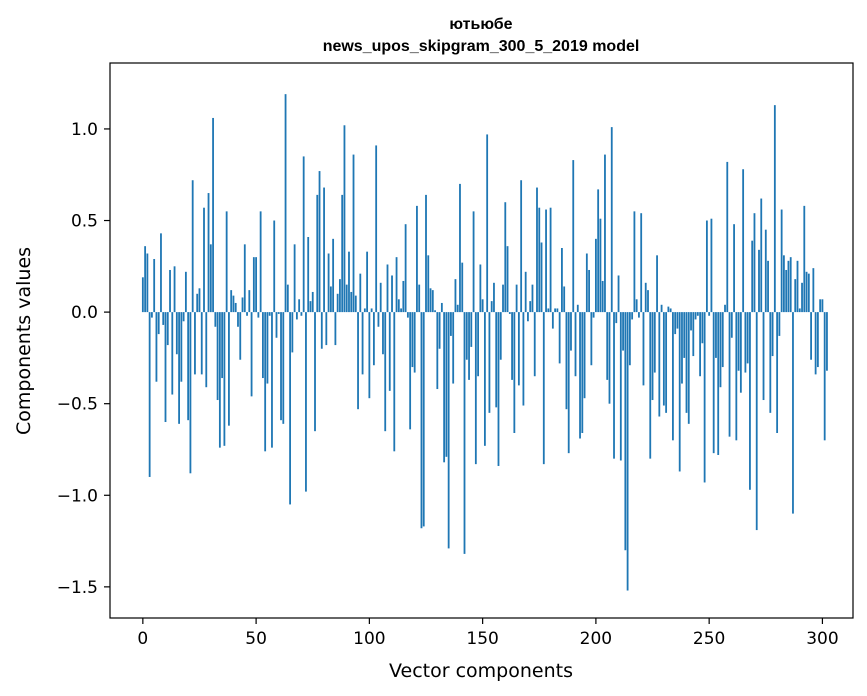 This screenshot has width=867, height=696. What do you see at coordinates (256, 639) in the screenshot?
I see `x-tick-label: 50` at bounding box center [256, 639].